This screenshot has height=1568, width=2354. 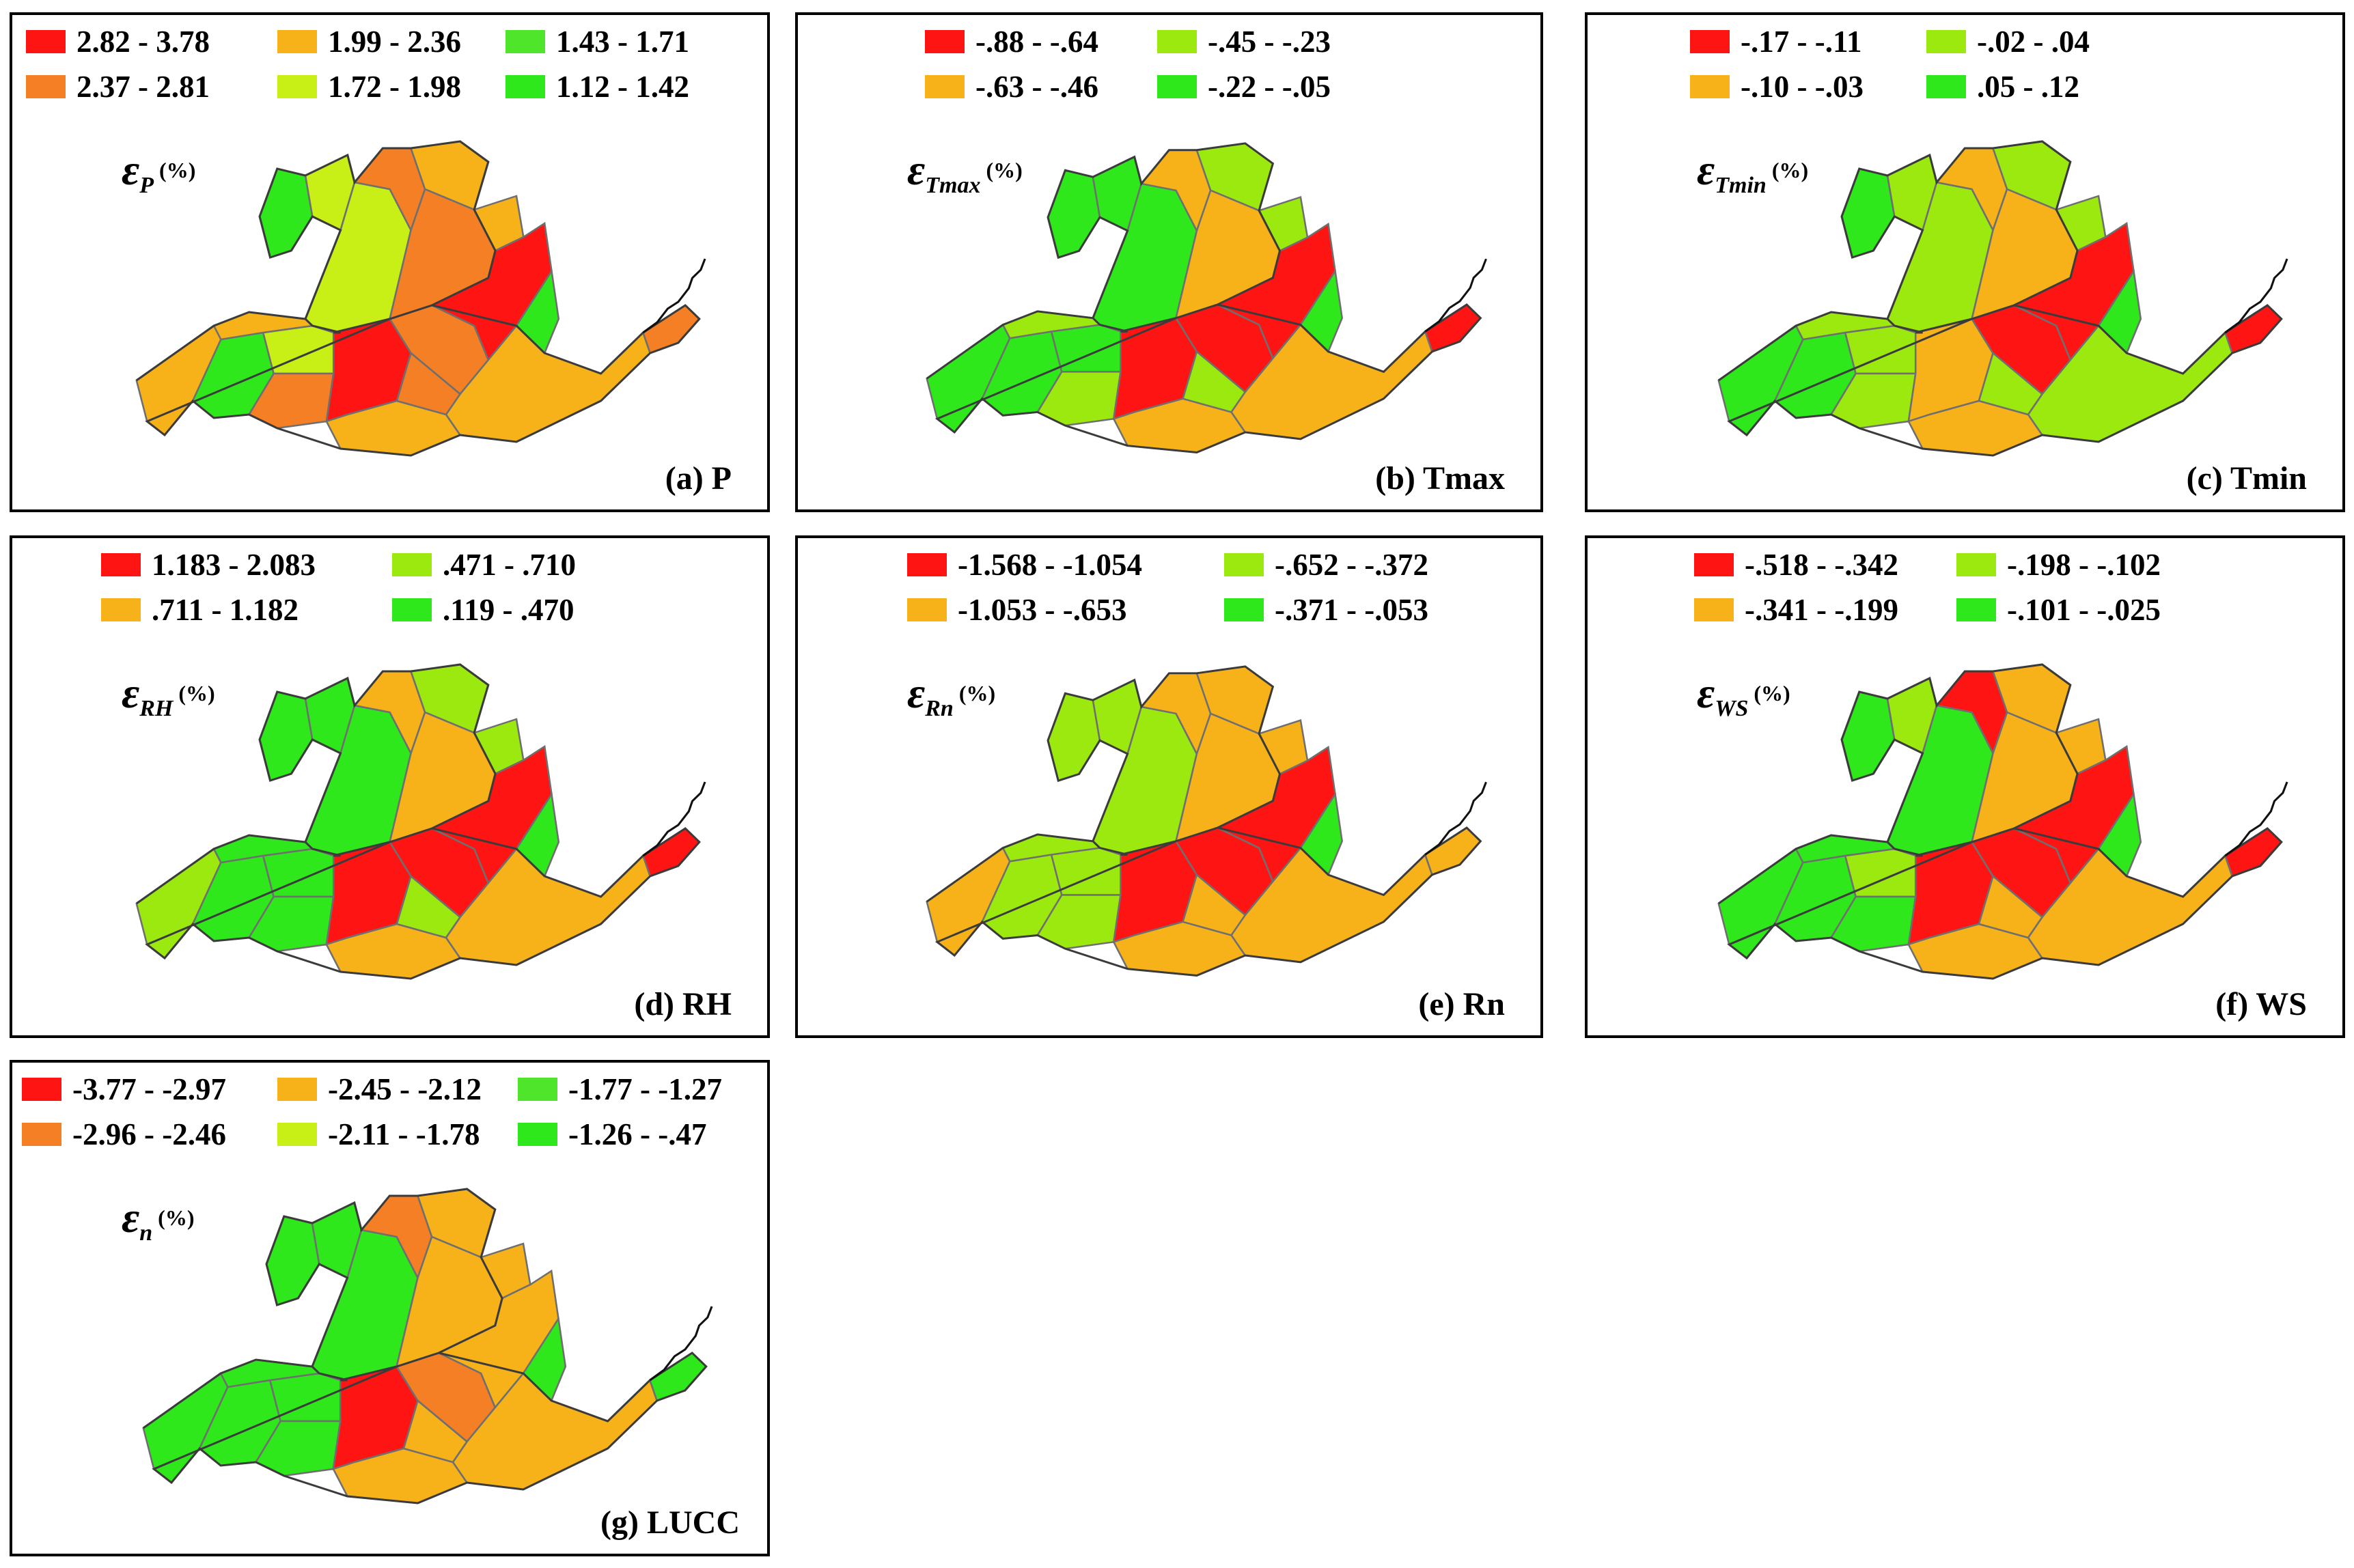 What do you see at coordinates (2246, 478) in the screenshot?
I see `panel-caption: (c) Tmin` at bounding box center [2246, 478].